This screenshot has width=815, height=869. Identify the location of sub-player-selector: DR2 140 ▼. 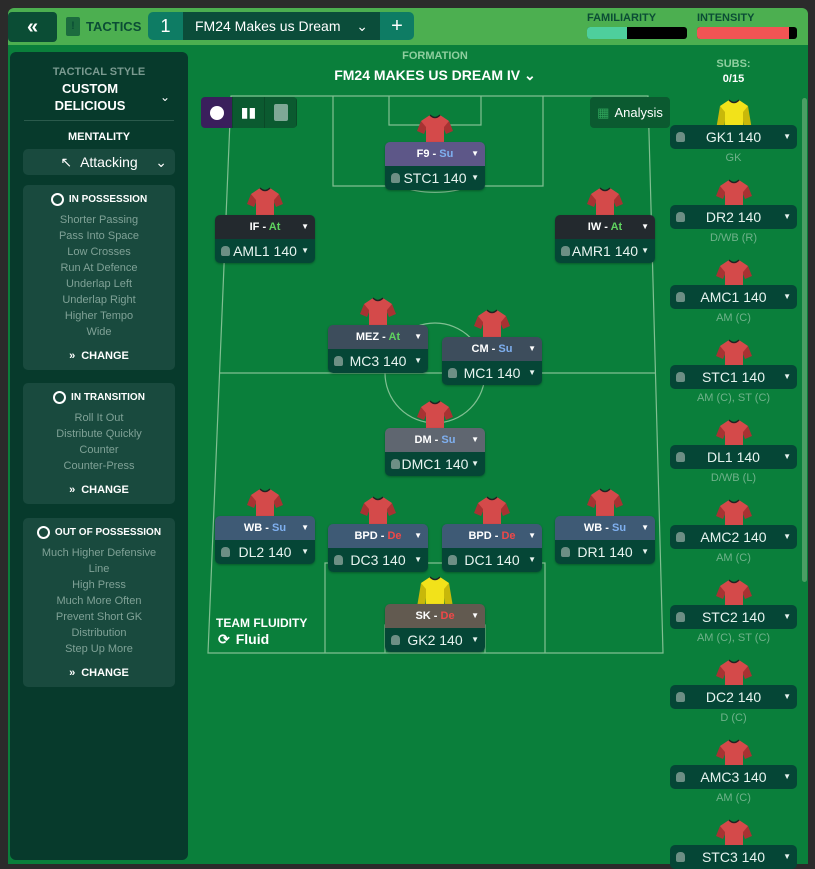
(733, 217).